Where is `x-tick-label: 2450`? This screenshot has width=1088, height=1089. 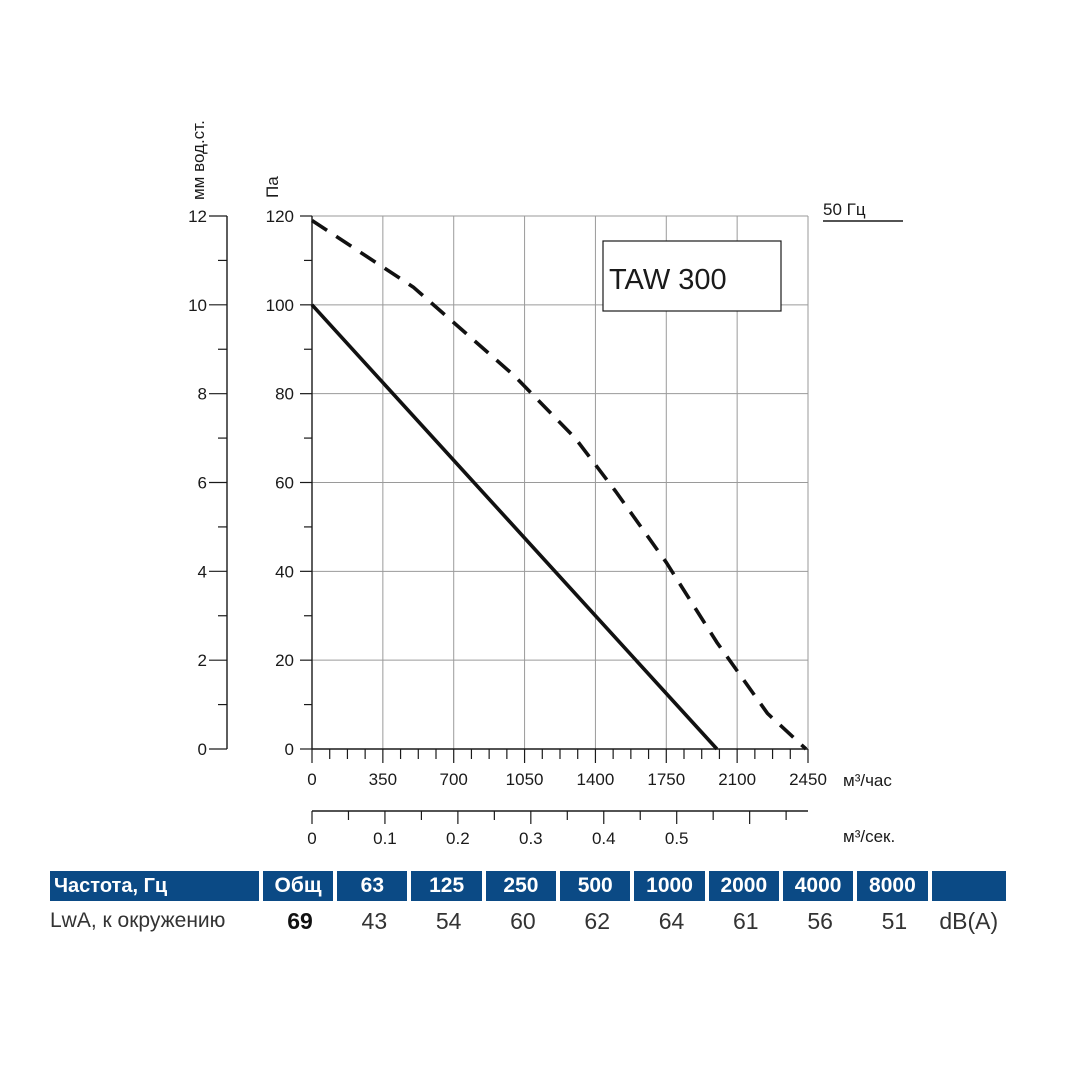 x-tick-label: 2450 is located at coordinates (808, 779).